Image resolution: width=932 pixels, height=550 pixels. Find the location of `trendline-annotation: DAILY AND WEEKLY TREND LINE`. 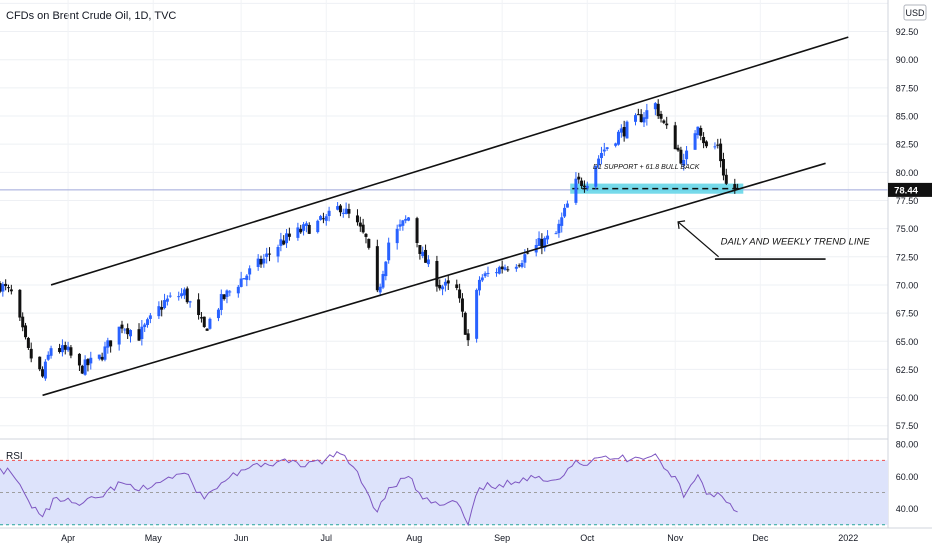

trendline-annotation: DAILY AND WEEKLY TREND LINE is located at coordinates (796, 241).